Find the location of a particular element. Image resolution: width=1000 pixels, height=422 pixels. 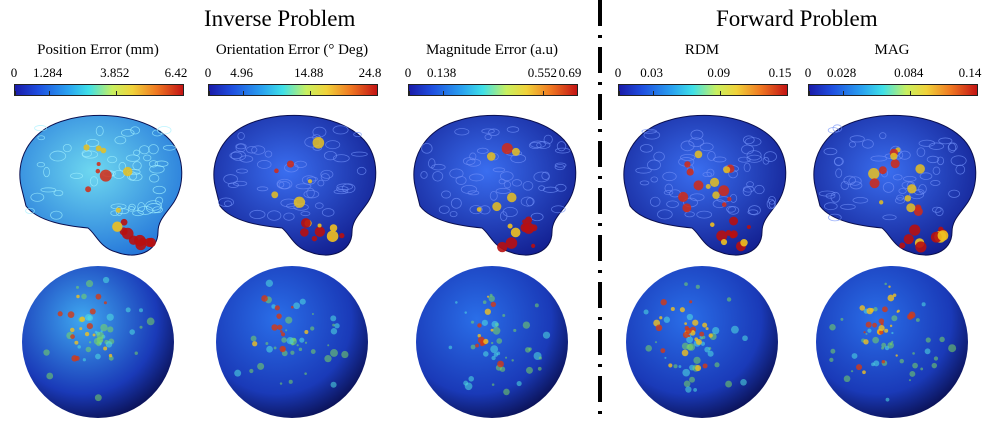

inverse-problem-title: Inverse Problem is located at coordinates (280, 18).